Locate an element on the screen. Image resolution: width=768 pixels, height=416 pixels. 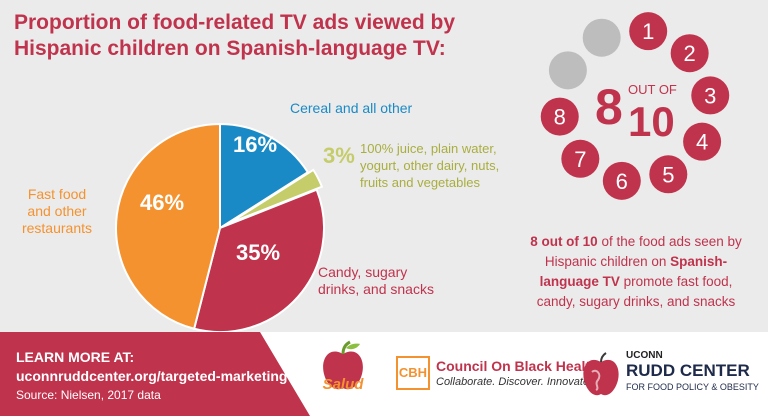
ring-number: 1 is located at coordinates (648, 31).